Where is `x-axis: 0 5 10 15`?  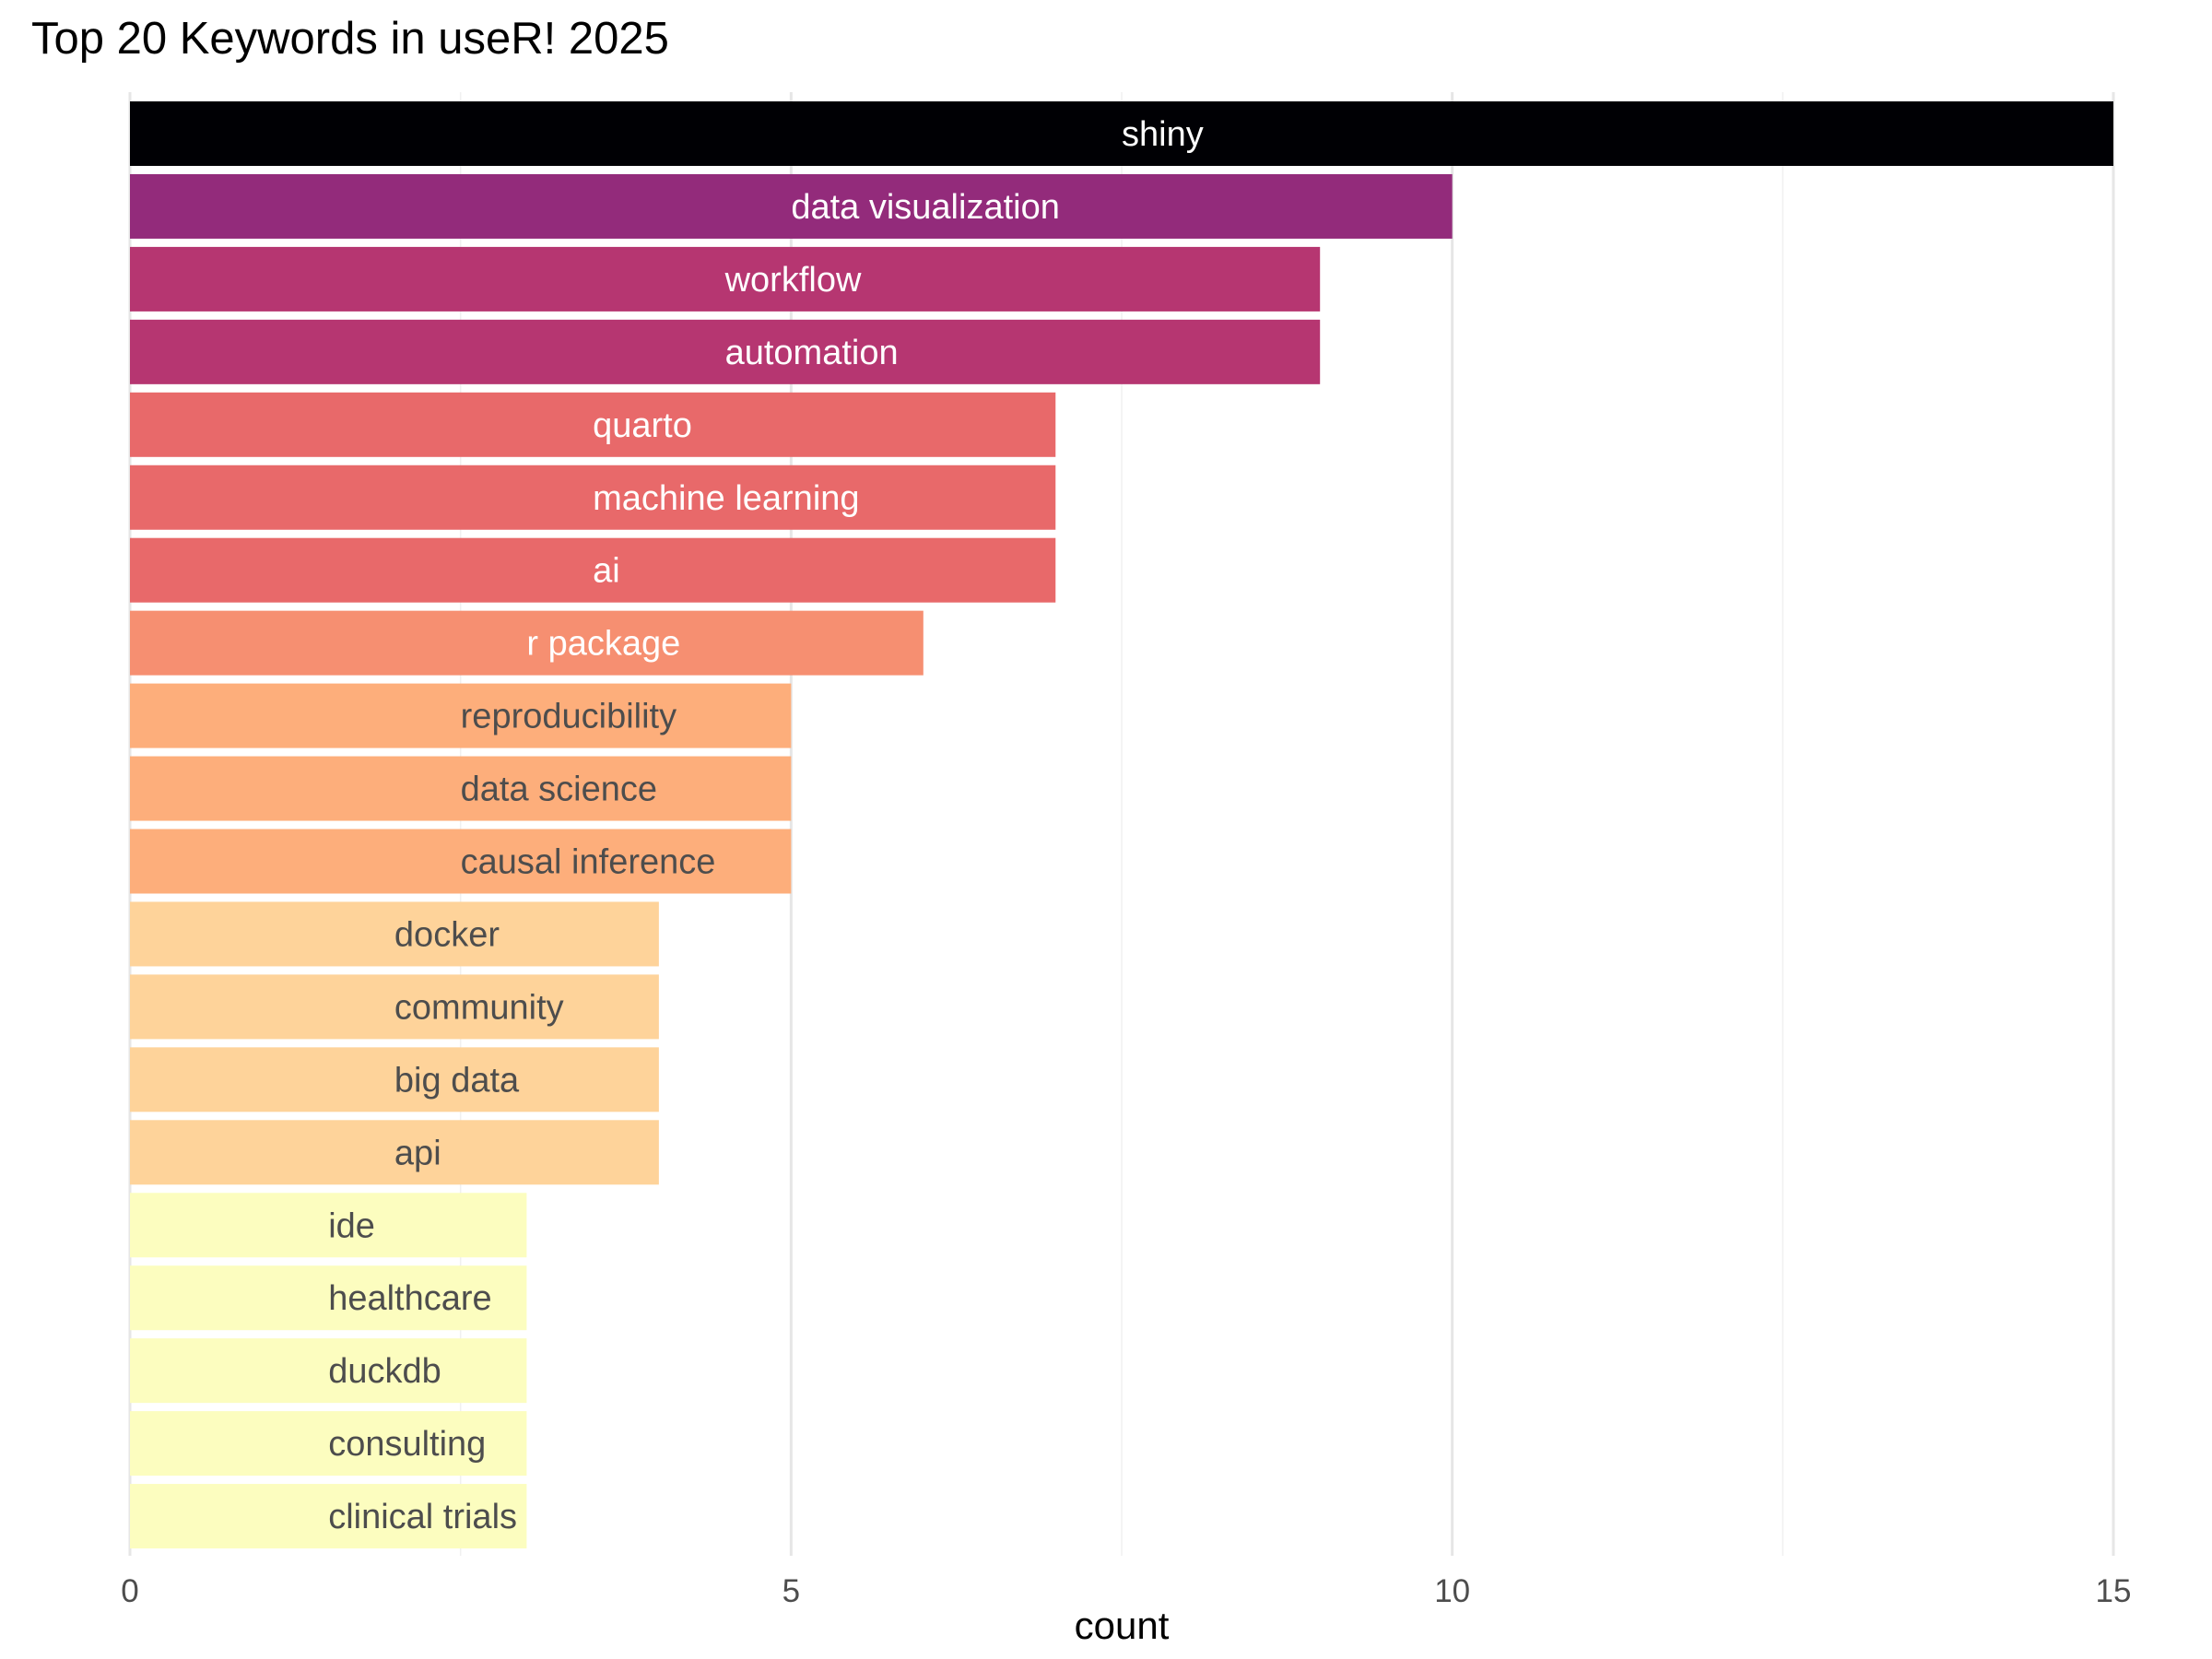 x-axis: 0 5 10 15 is located at coordinates (1126, 1591).